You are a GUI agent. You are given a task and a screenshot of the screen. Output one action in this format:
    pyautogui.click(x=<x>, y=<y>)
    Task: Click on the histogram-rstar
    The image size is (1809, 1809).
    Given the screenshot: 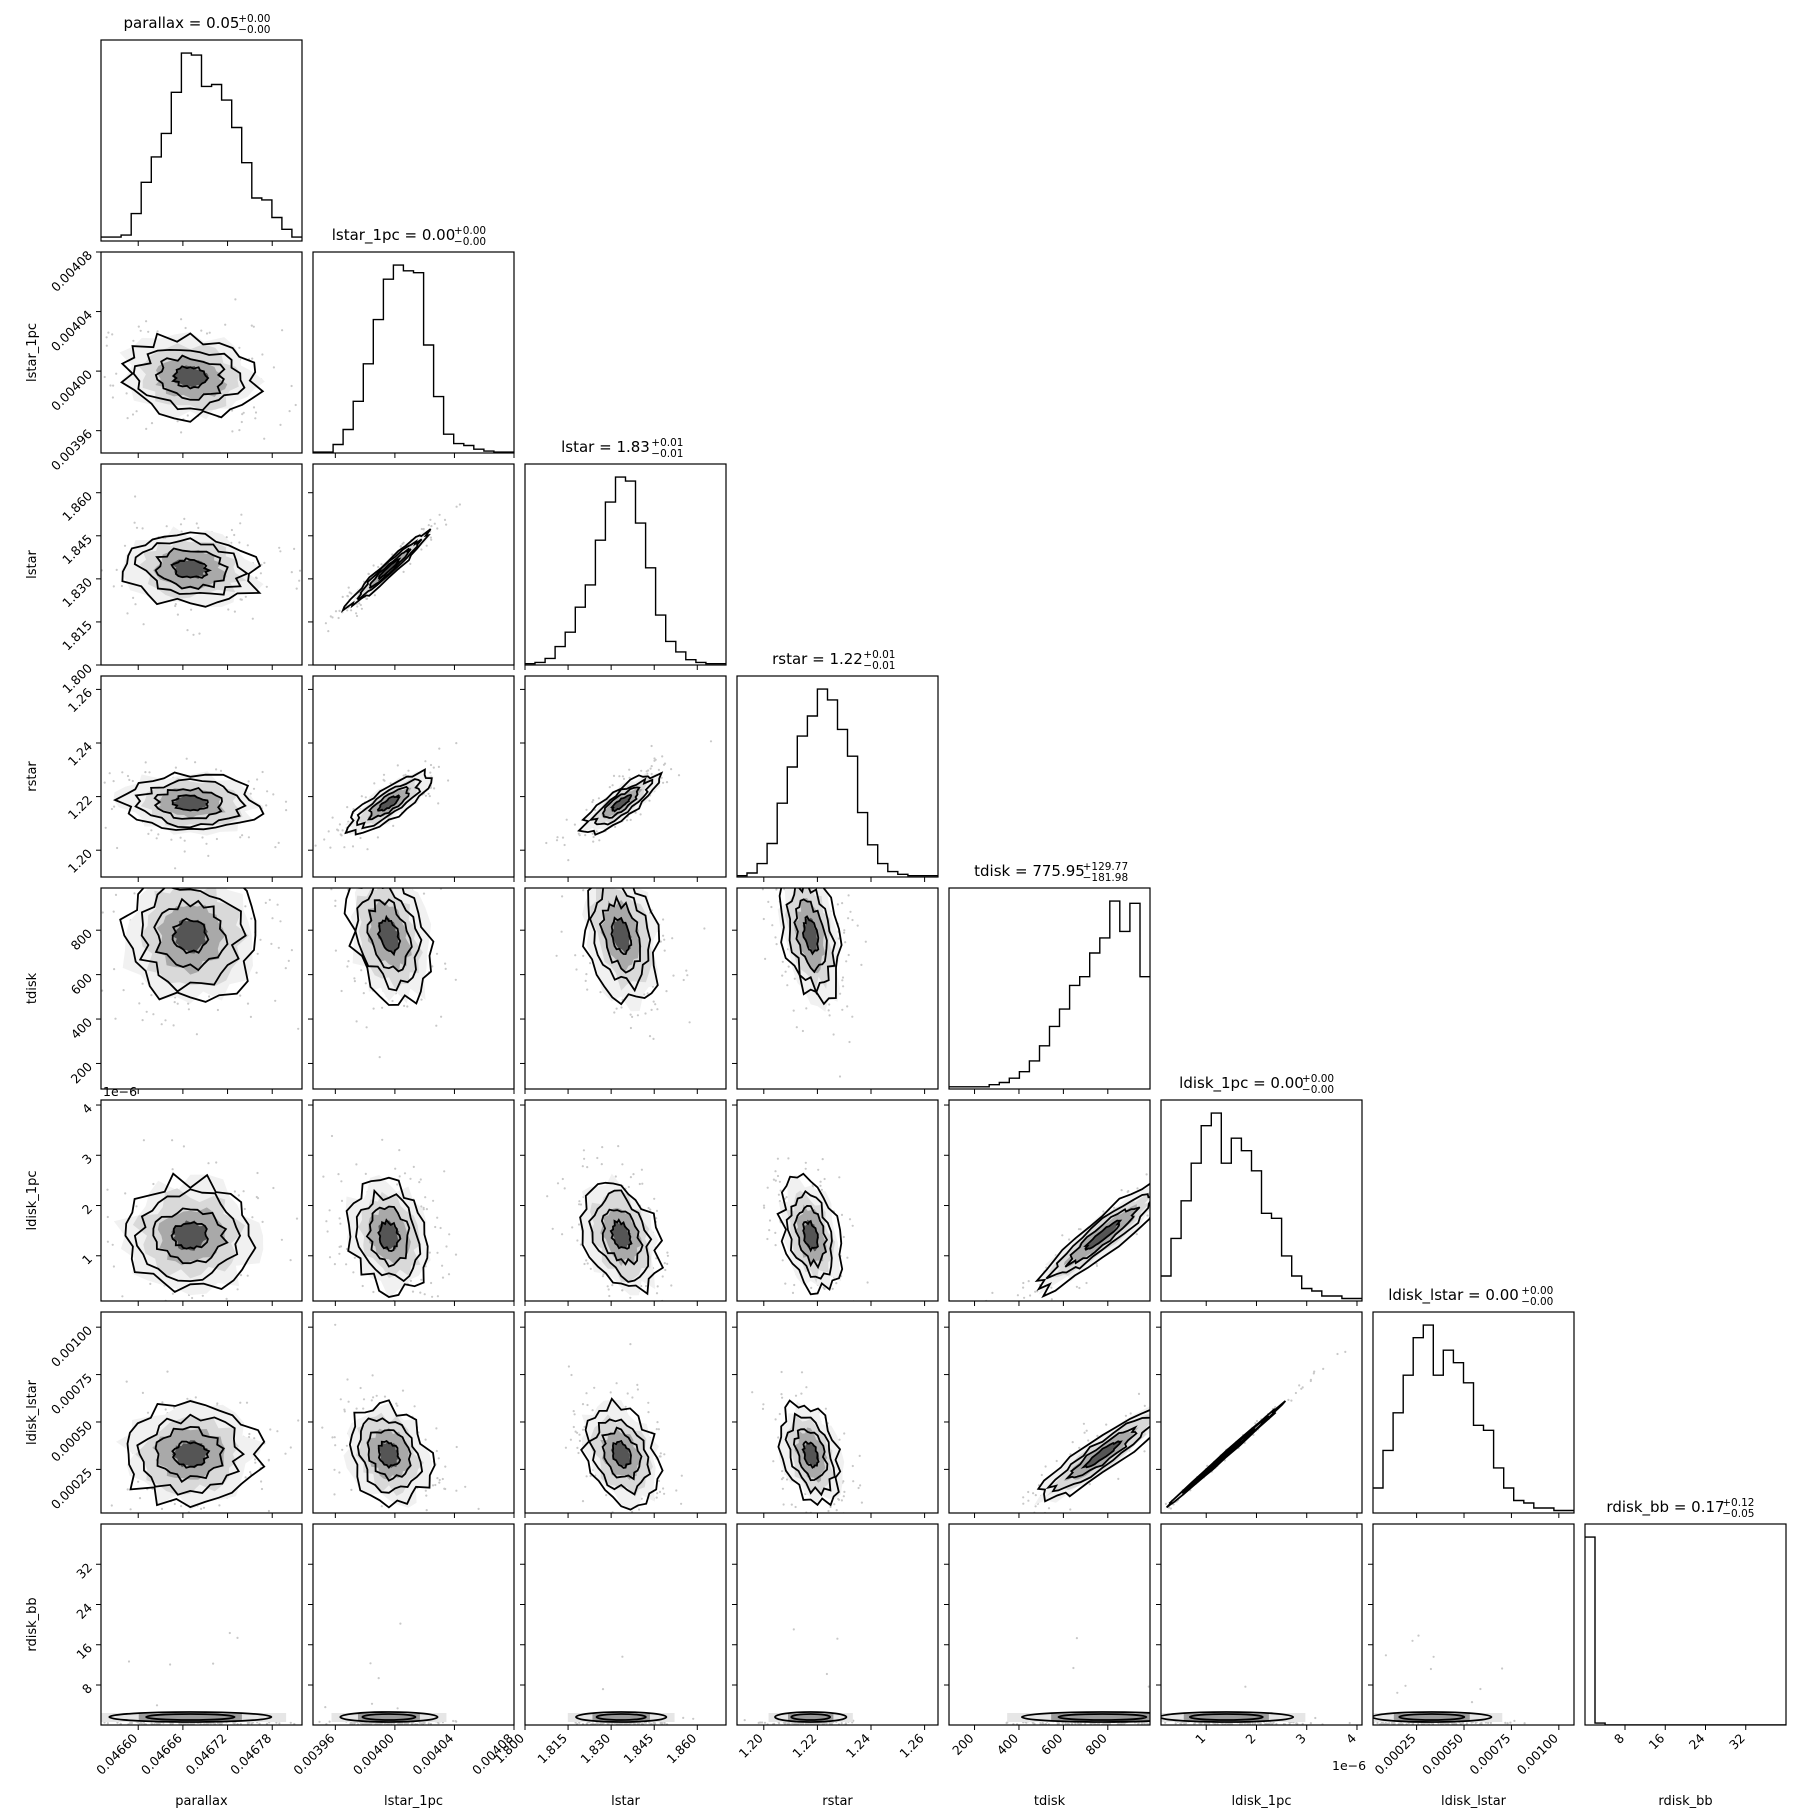 What is the action you would take?
    pyautogui.click(x=837, y=782)
    